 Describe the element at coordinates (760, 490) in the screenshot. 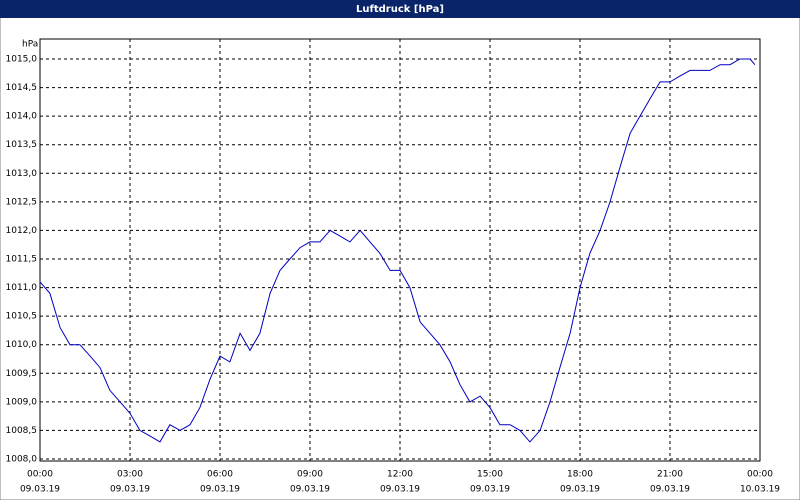

I see `x-tick-date: 10.03.19` at that location.